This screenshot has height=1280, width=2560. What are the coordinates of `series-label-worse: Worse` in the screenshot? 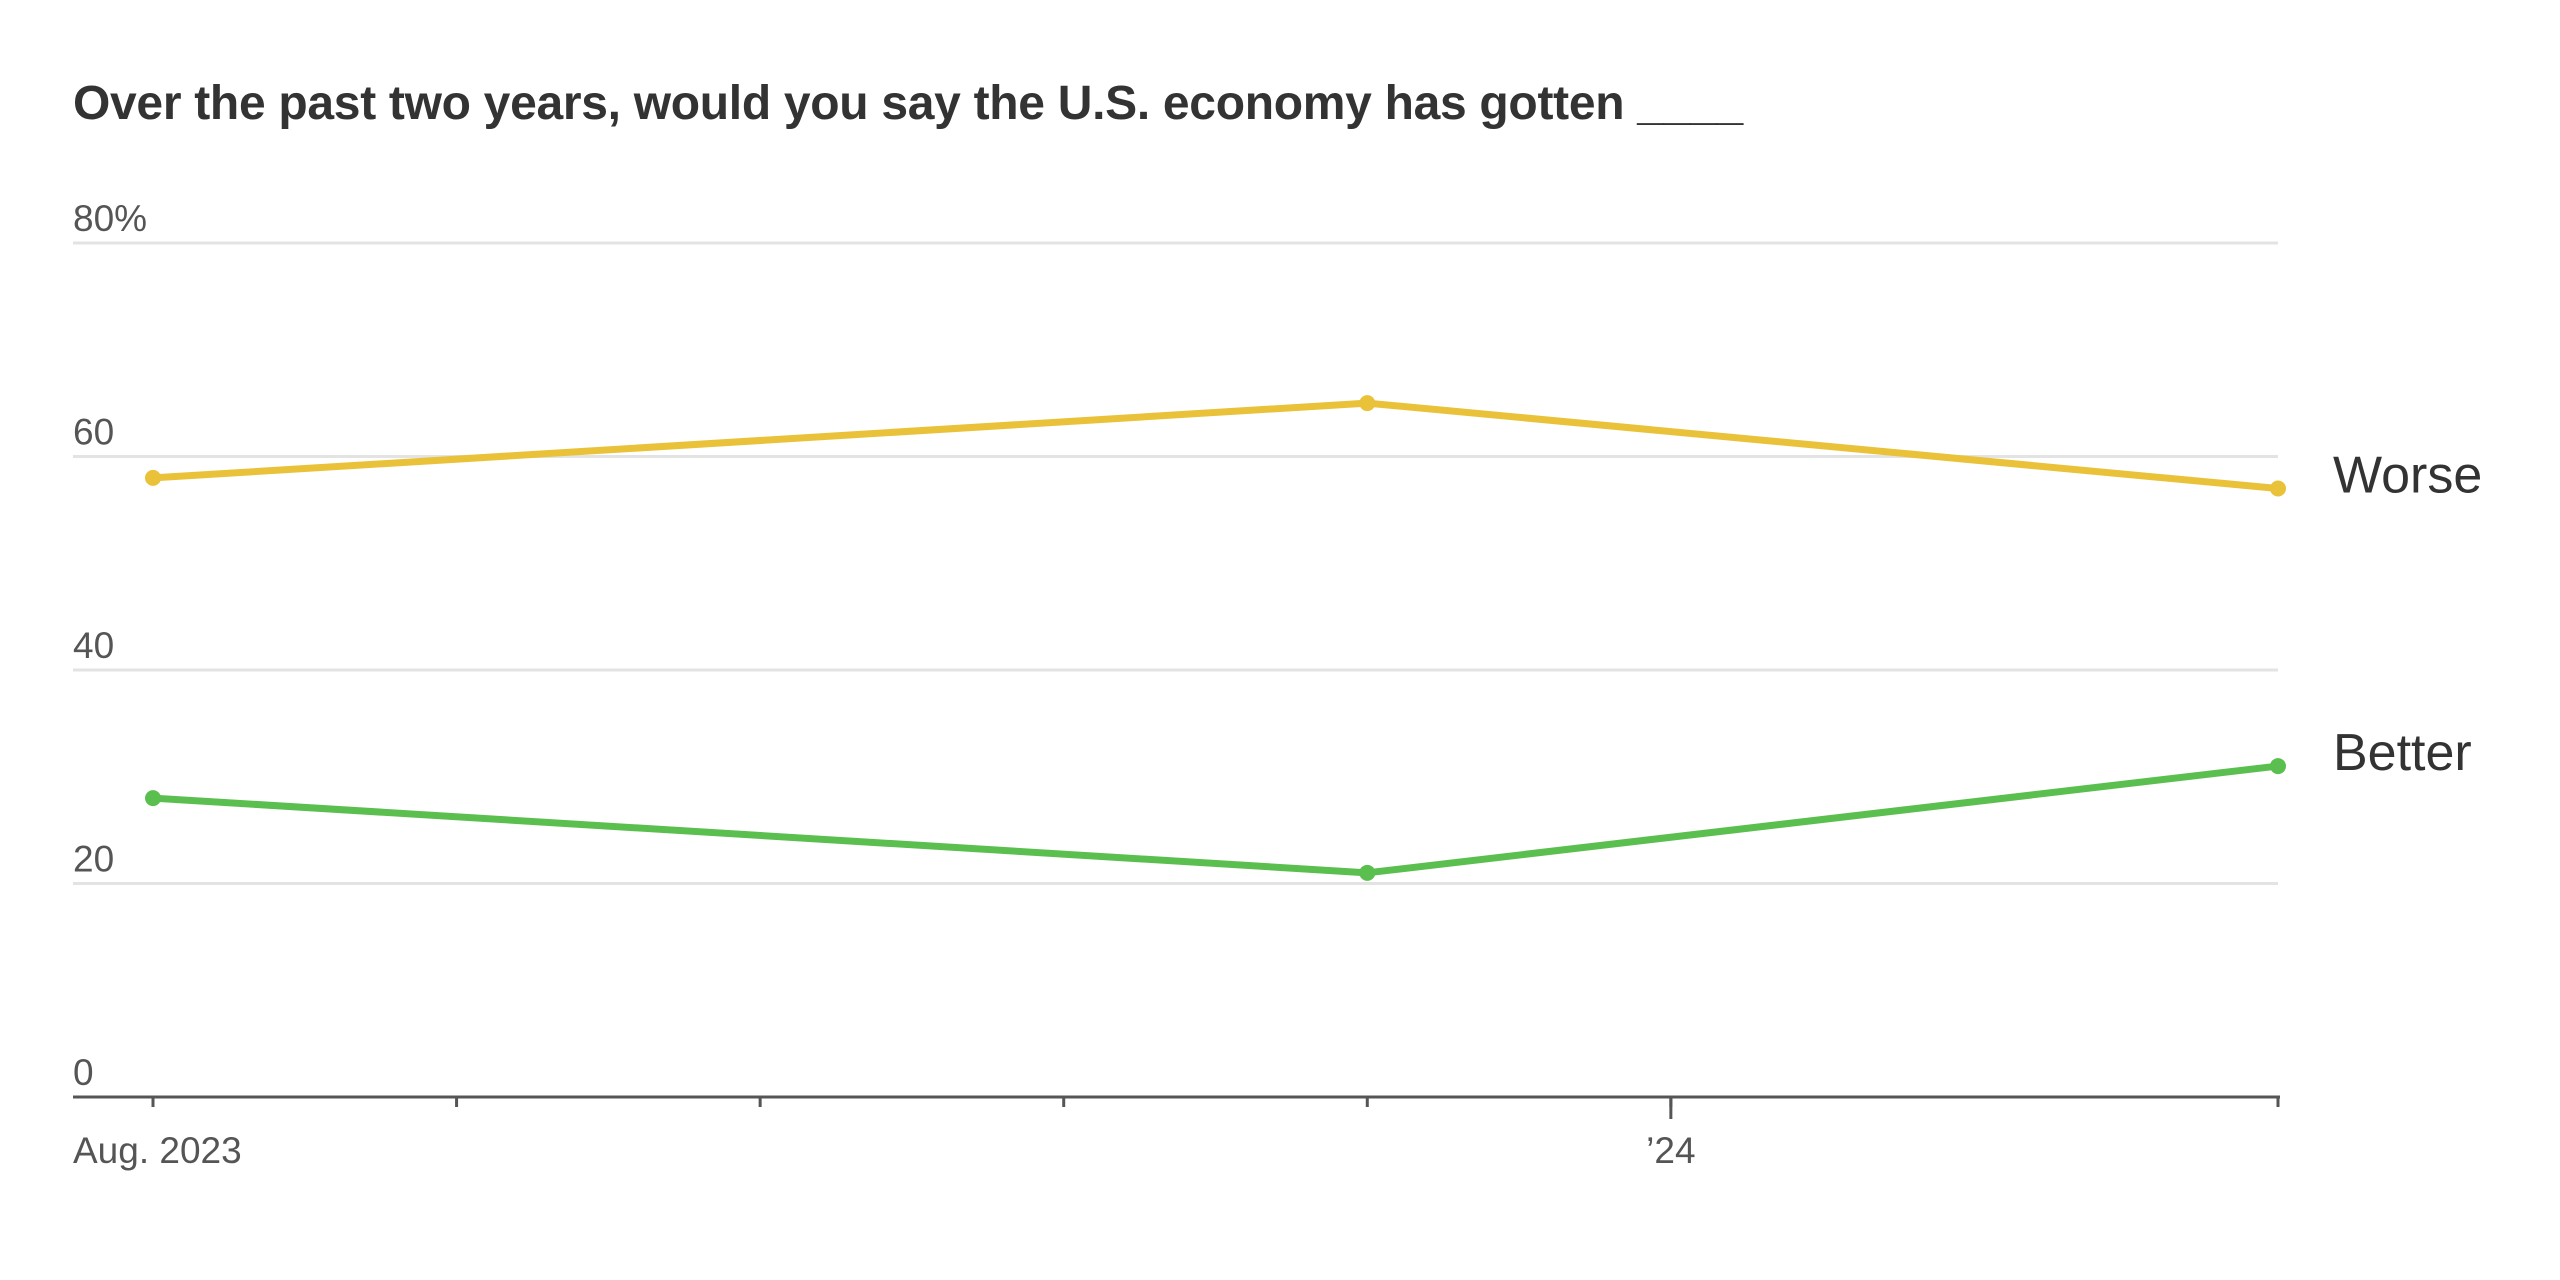 It's located at (2407, 476).